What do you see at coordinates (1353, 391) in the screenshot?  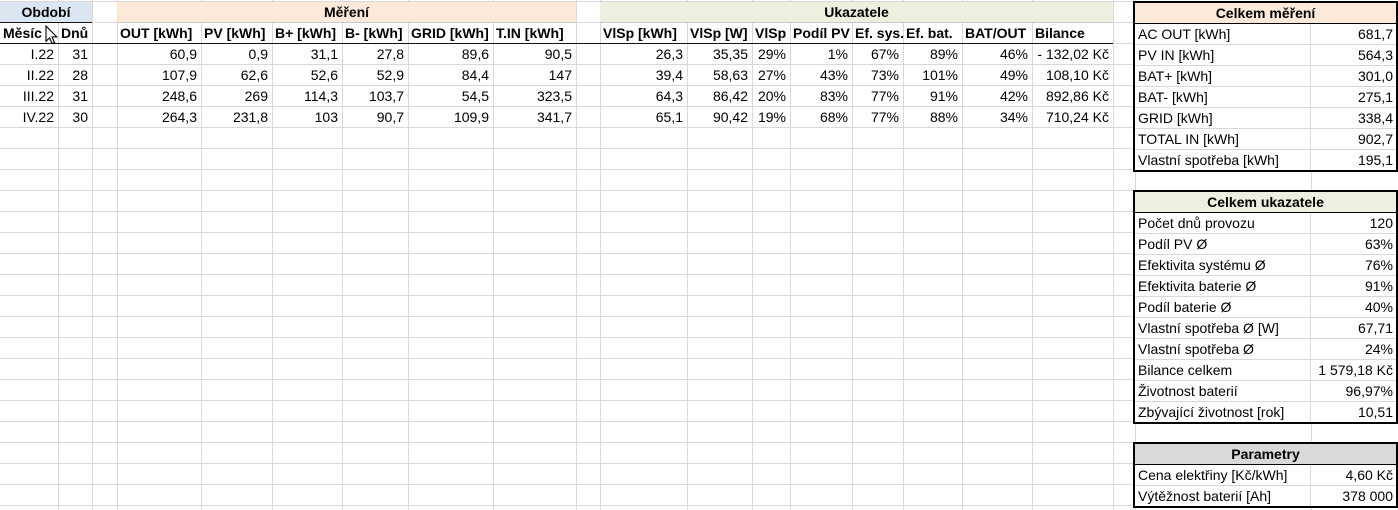 I see `panel-row-value: 96,97%` at bounding box center [1353, 391].